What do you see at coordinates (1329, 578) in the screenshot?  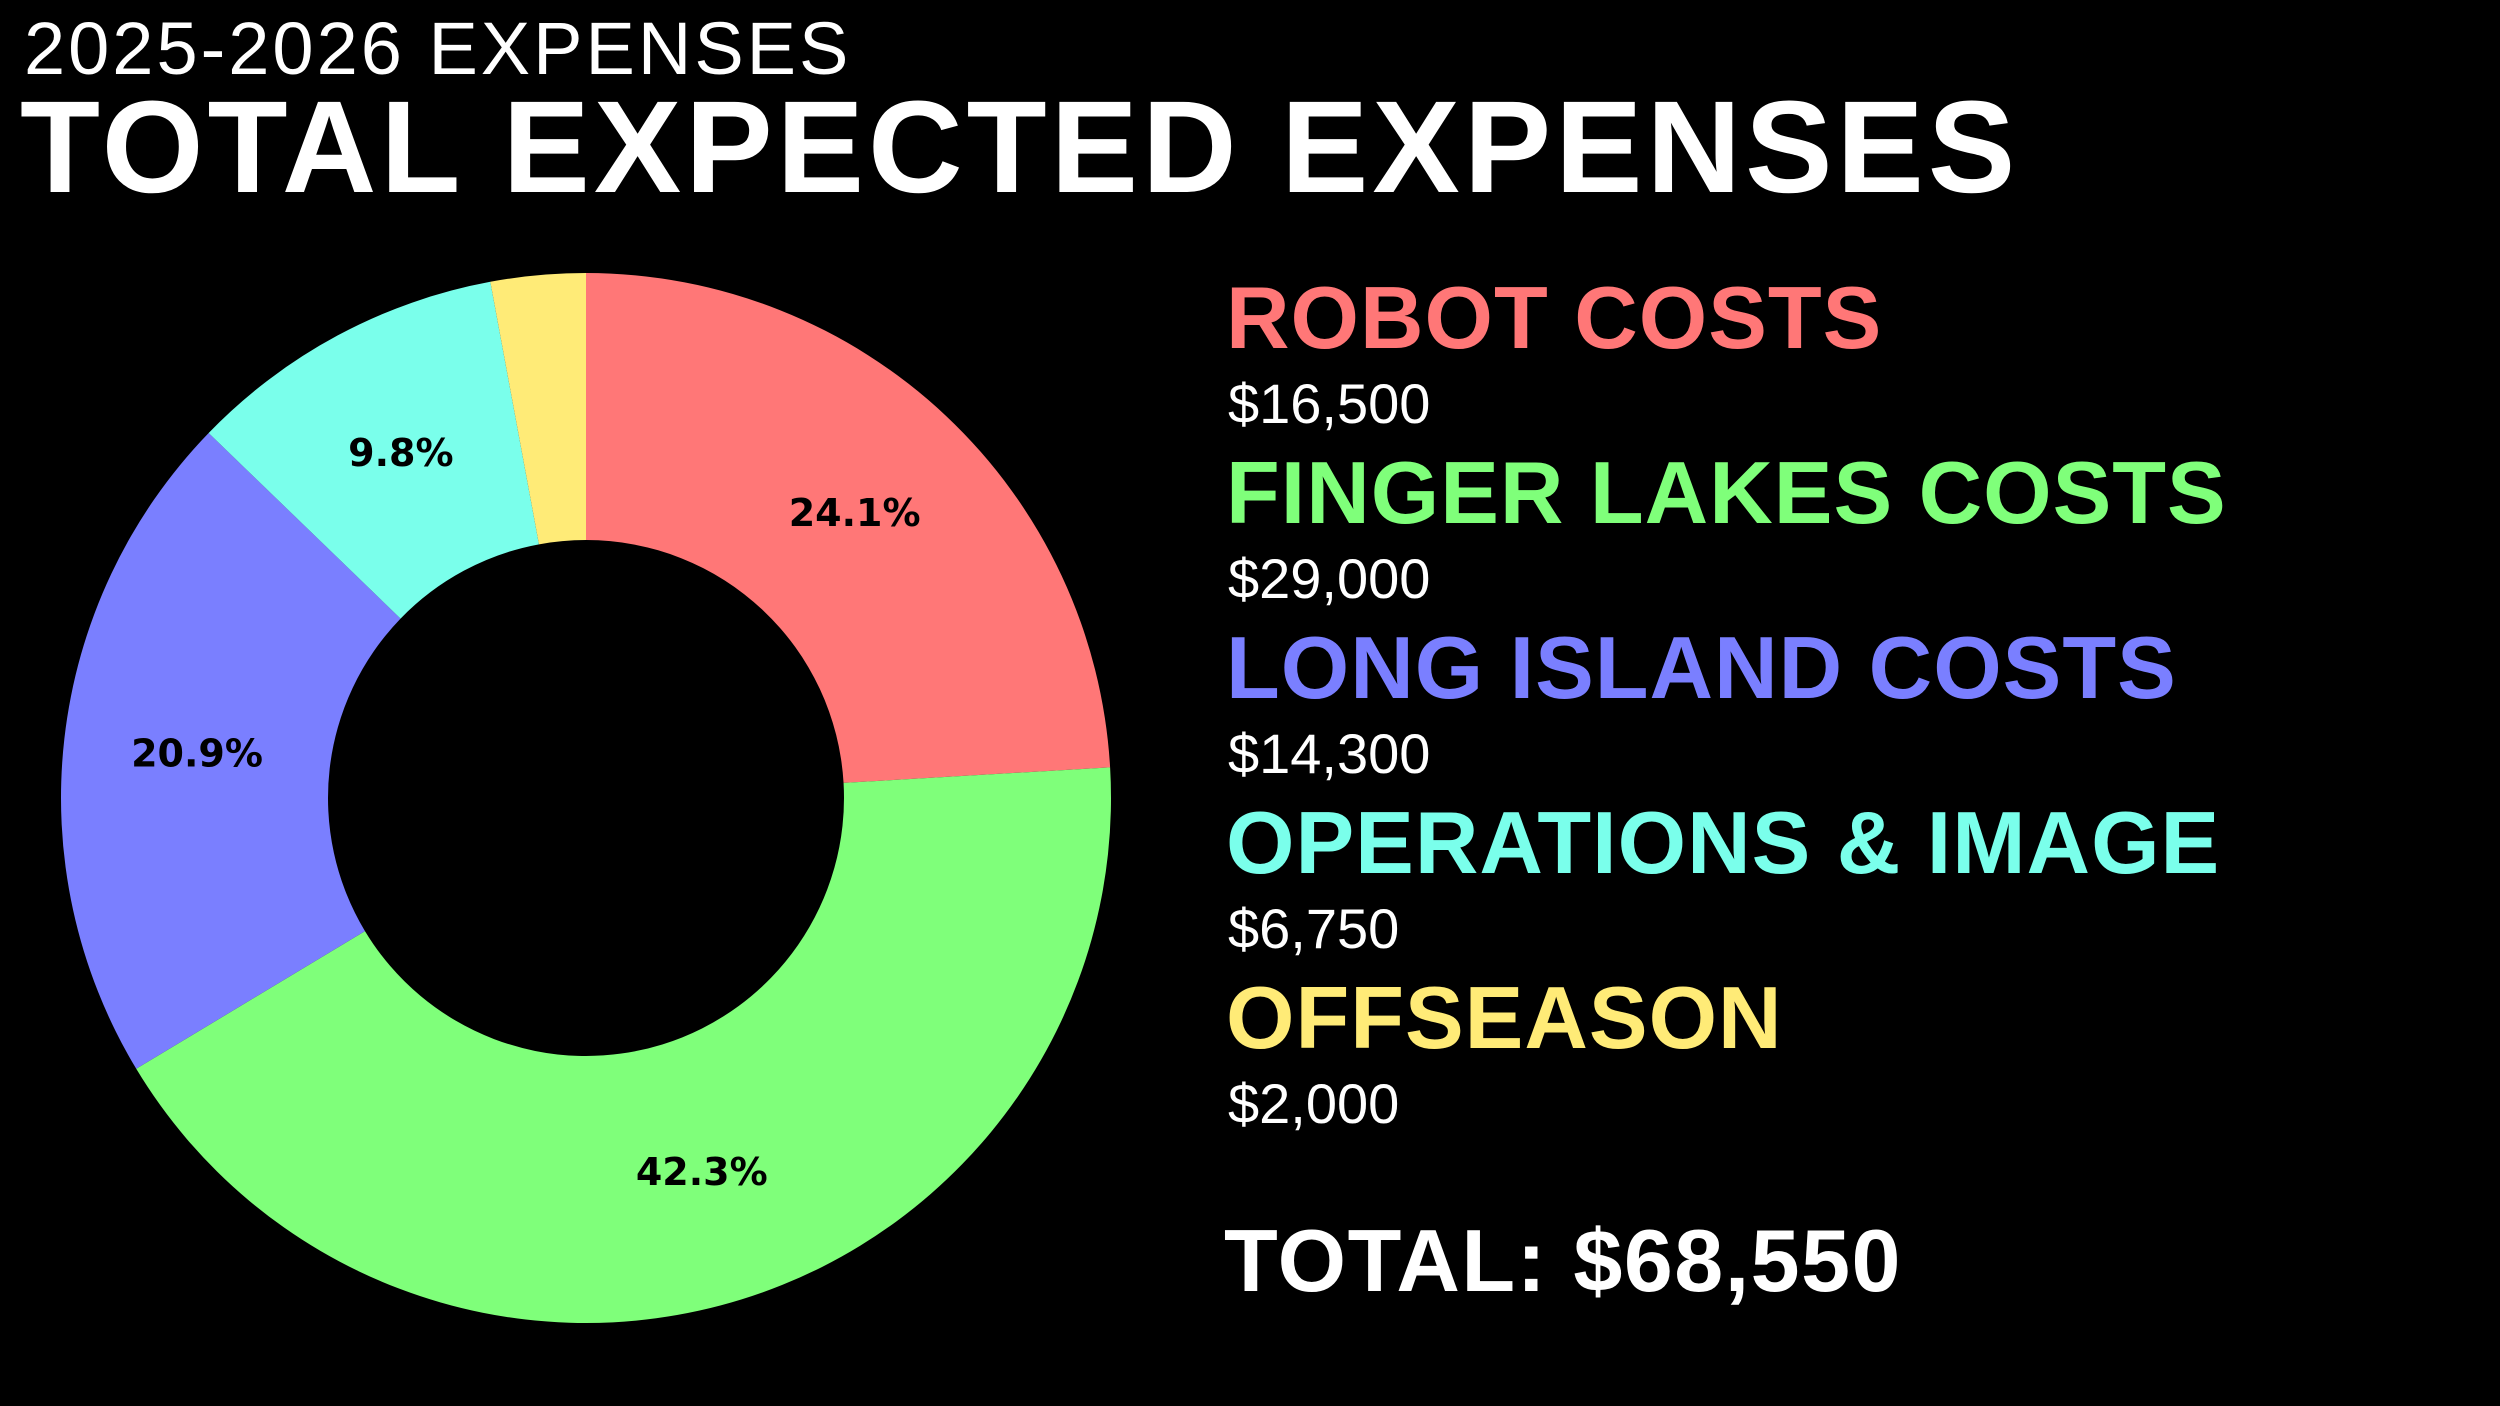 I see `legend-value: $29,000` at bounding box center [1329, 578].